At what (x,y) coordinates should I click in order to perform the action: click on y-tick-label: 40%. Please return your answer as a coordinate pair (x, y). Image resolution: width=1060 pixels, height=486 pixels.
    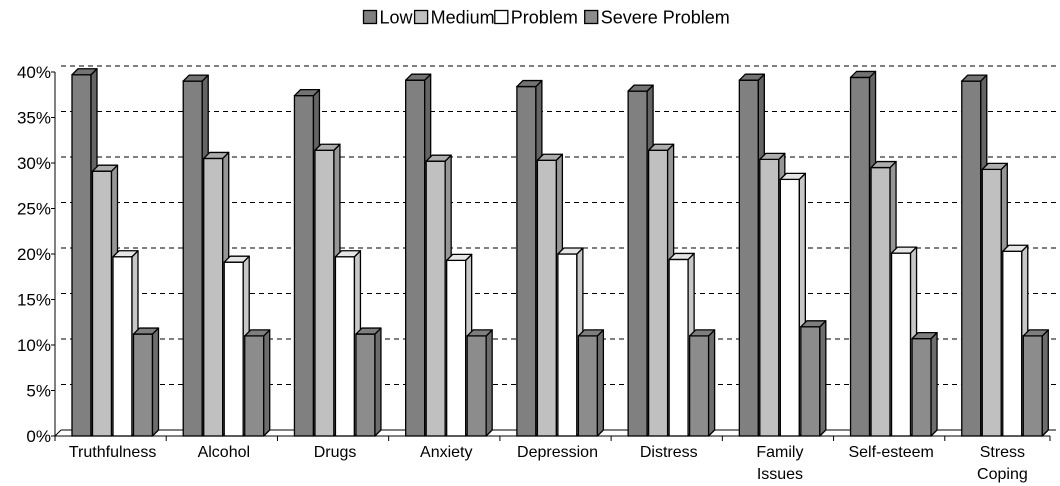
    Looking at the image, I should click on (34, 72).